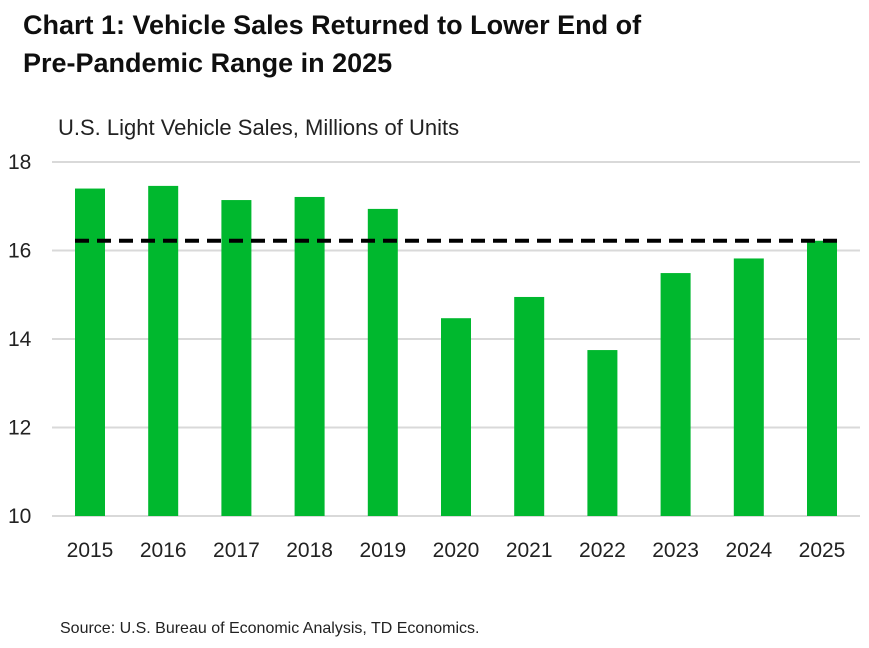  What do you see at coordinates (163, 350) in the screenshot?
I see `bar-2016` at bounding box center [163, 350].